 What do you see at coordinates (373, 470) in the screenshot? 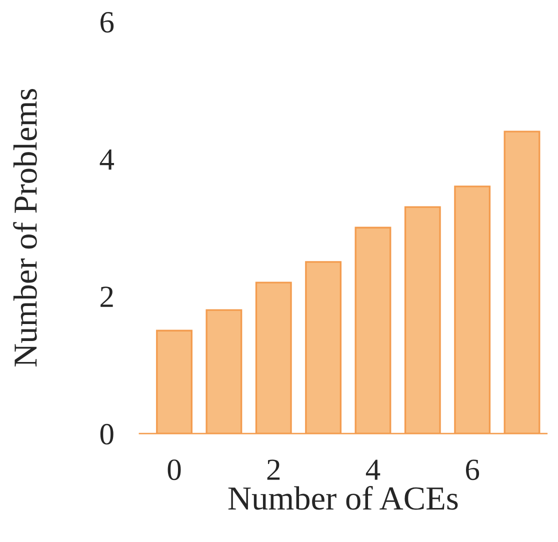
I see `x-tick-label: 4` at bounding box center [373, 470].